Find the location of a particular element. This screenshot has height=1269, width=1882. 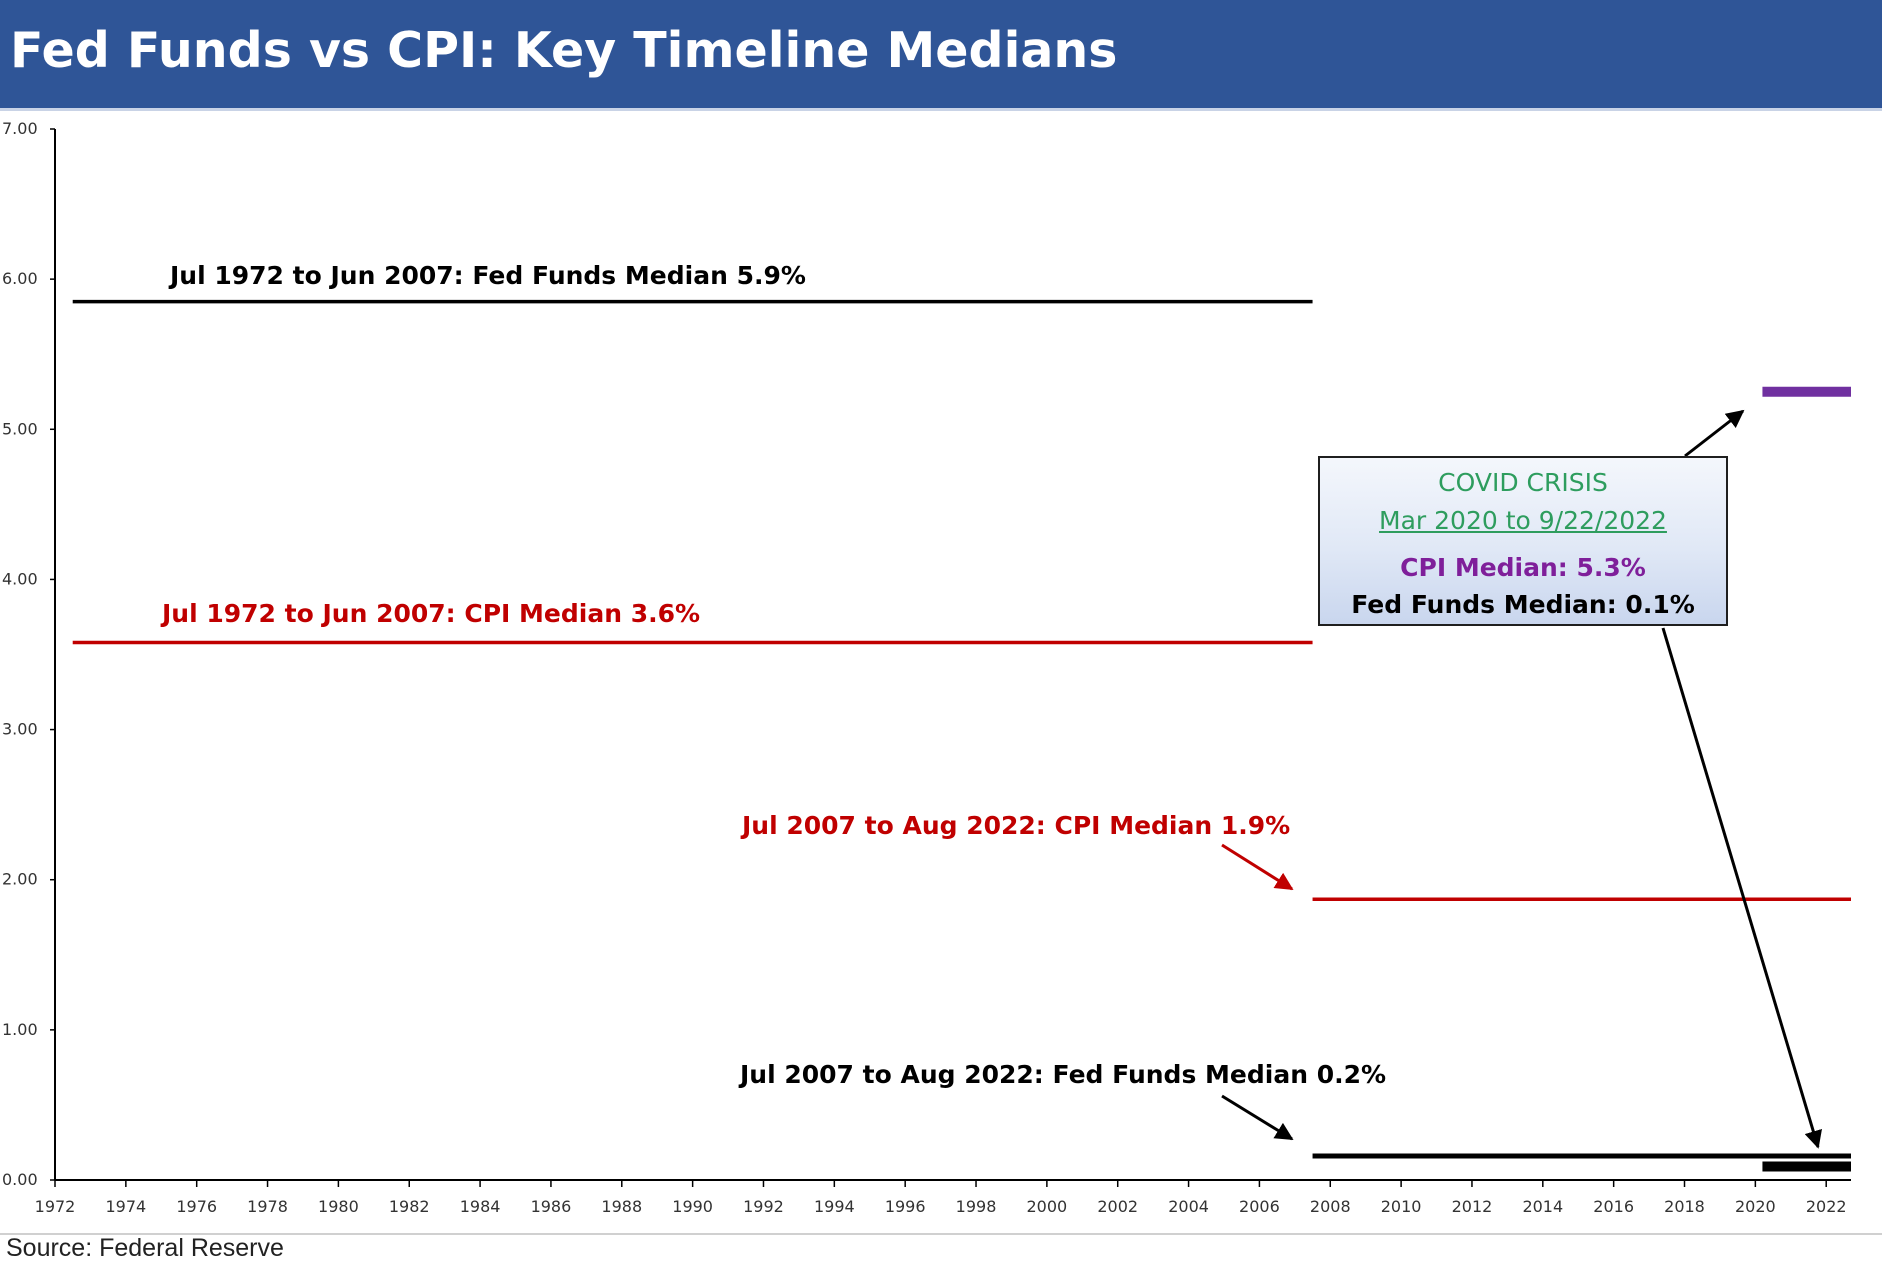

x-tick-label: 2016 is located at coordinates (1613, 1206).